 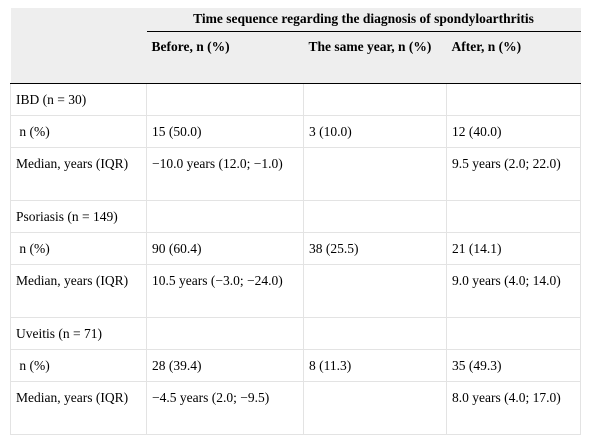 What do you see at coordinates (78, 99) in the screenshot?
I see `row-label: IBD (n = 30)` at bounding box center [78, 99].